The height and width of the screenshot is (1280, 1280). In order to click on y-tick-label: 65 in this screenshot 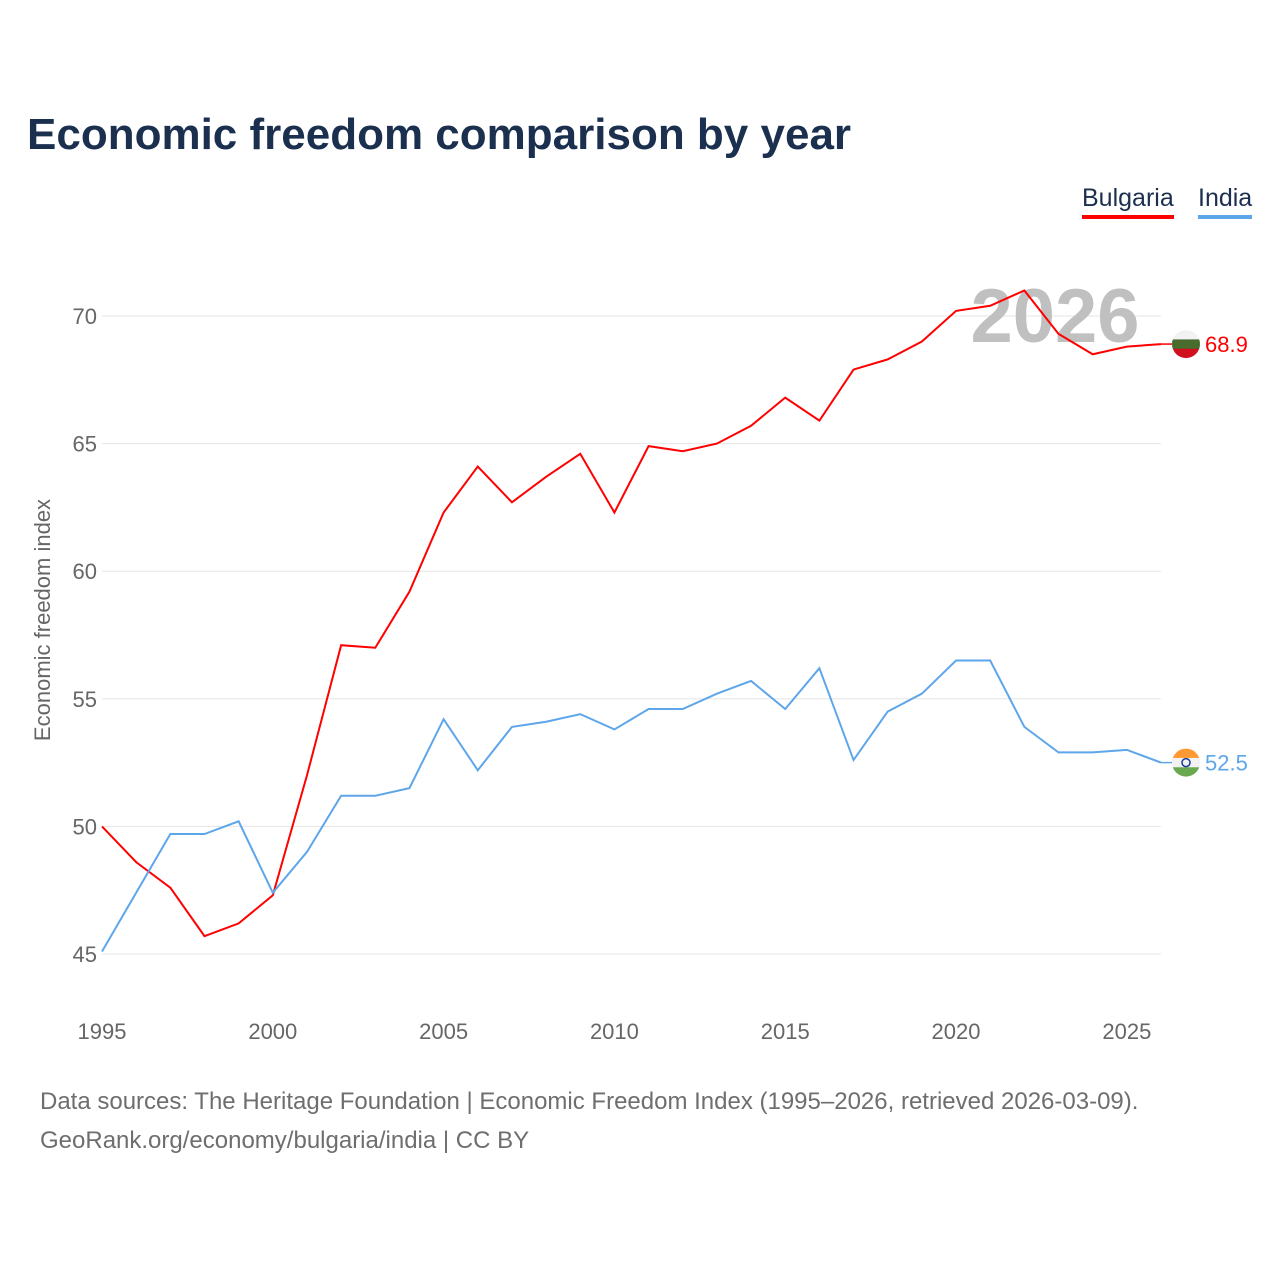, I will do `click(85, 444)`.